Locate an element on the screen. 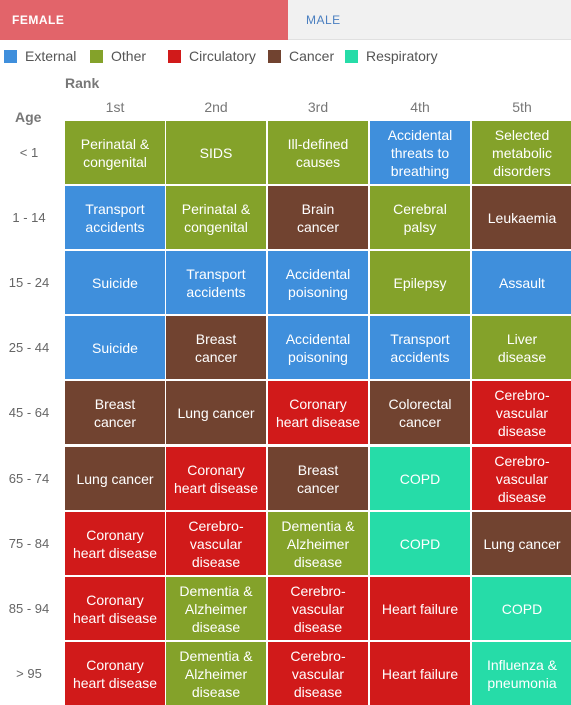 The width and height of the screenshot is (571, 705). age-row-label: 25 - 44 is located at coordinates (29, 347).